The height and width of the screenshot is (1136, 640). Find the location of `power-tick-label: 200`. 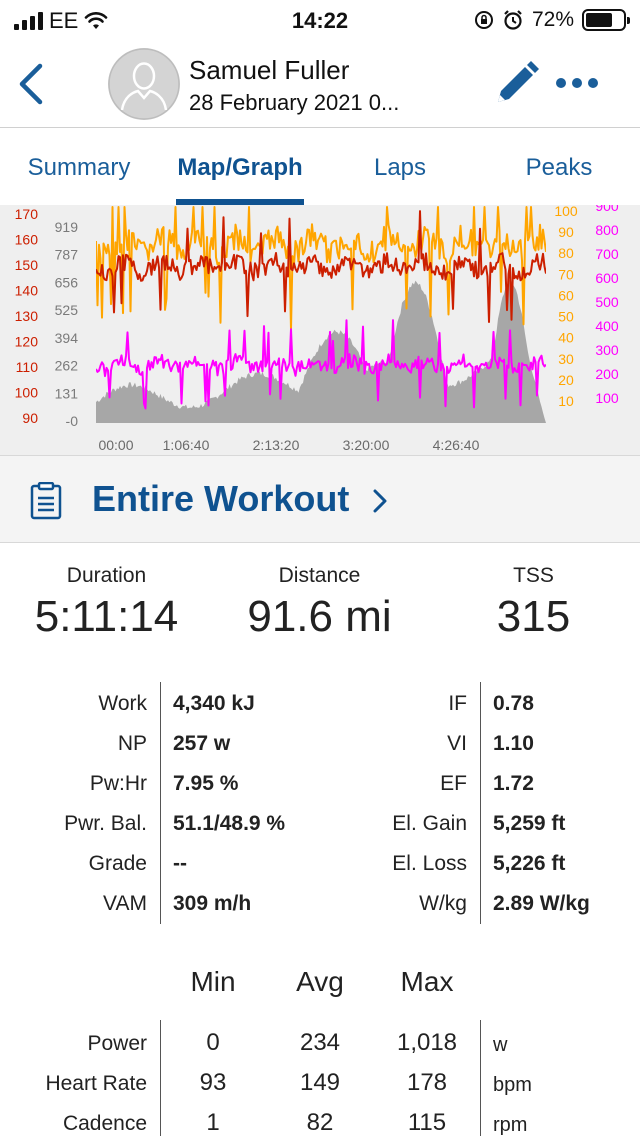

power-tick-label: 200 is located at coordinates (607, 374).